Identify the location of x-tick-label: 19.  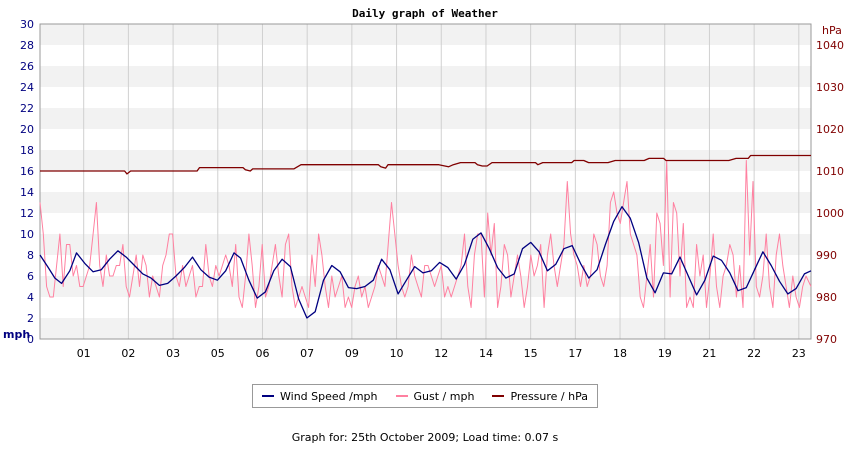
(665, 353).